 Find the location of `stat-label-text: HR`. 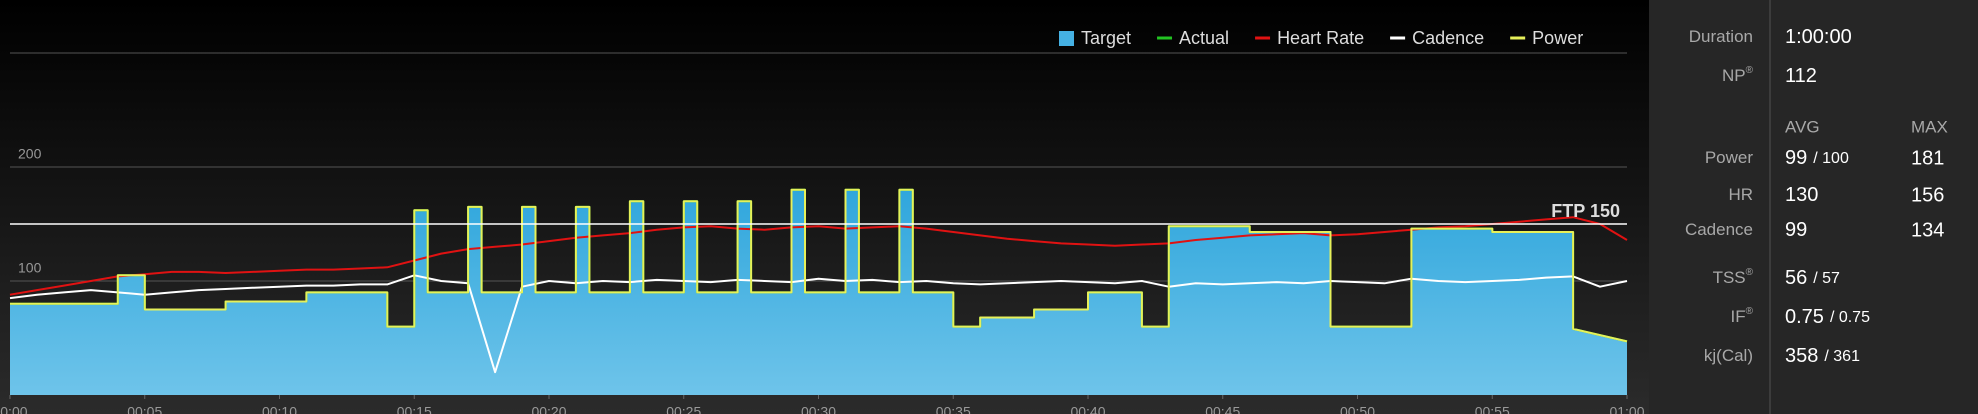

stat-label-text: HR is located at coordinates (1740, 194).